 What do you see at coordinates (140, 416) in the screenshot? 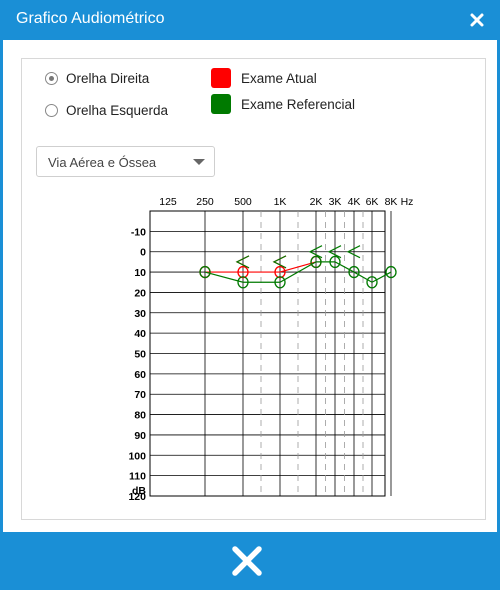
I see `y-tick-label: 80` at bounding box center [140, 416].